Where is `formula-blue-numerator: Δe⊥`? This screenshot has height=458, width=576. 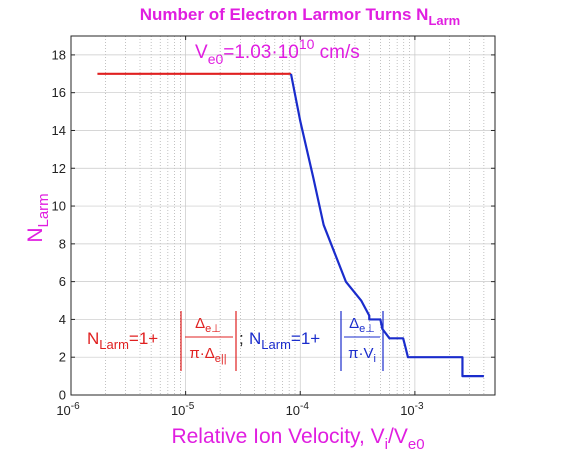
formula-blue-numerator: Δe⊥ is located at coordinates (362, 325).